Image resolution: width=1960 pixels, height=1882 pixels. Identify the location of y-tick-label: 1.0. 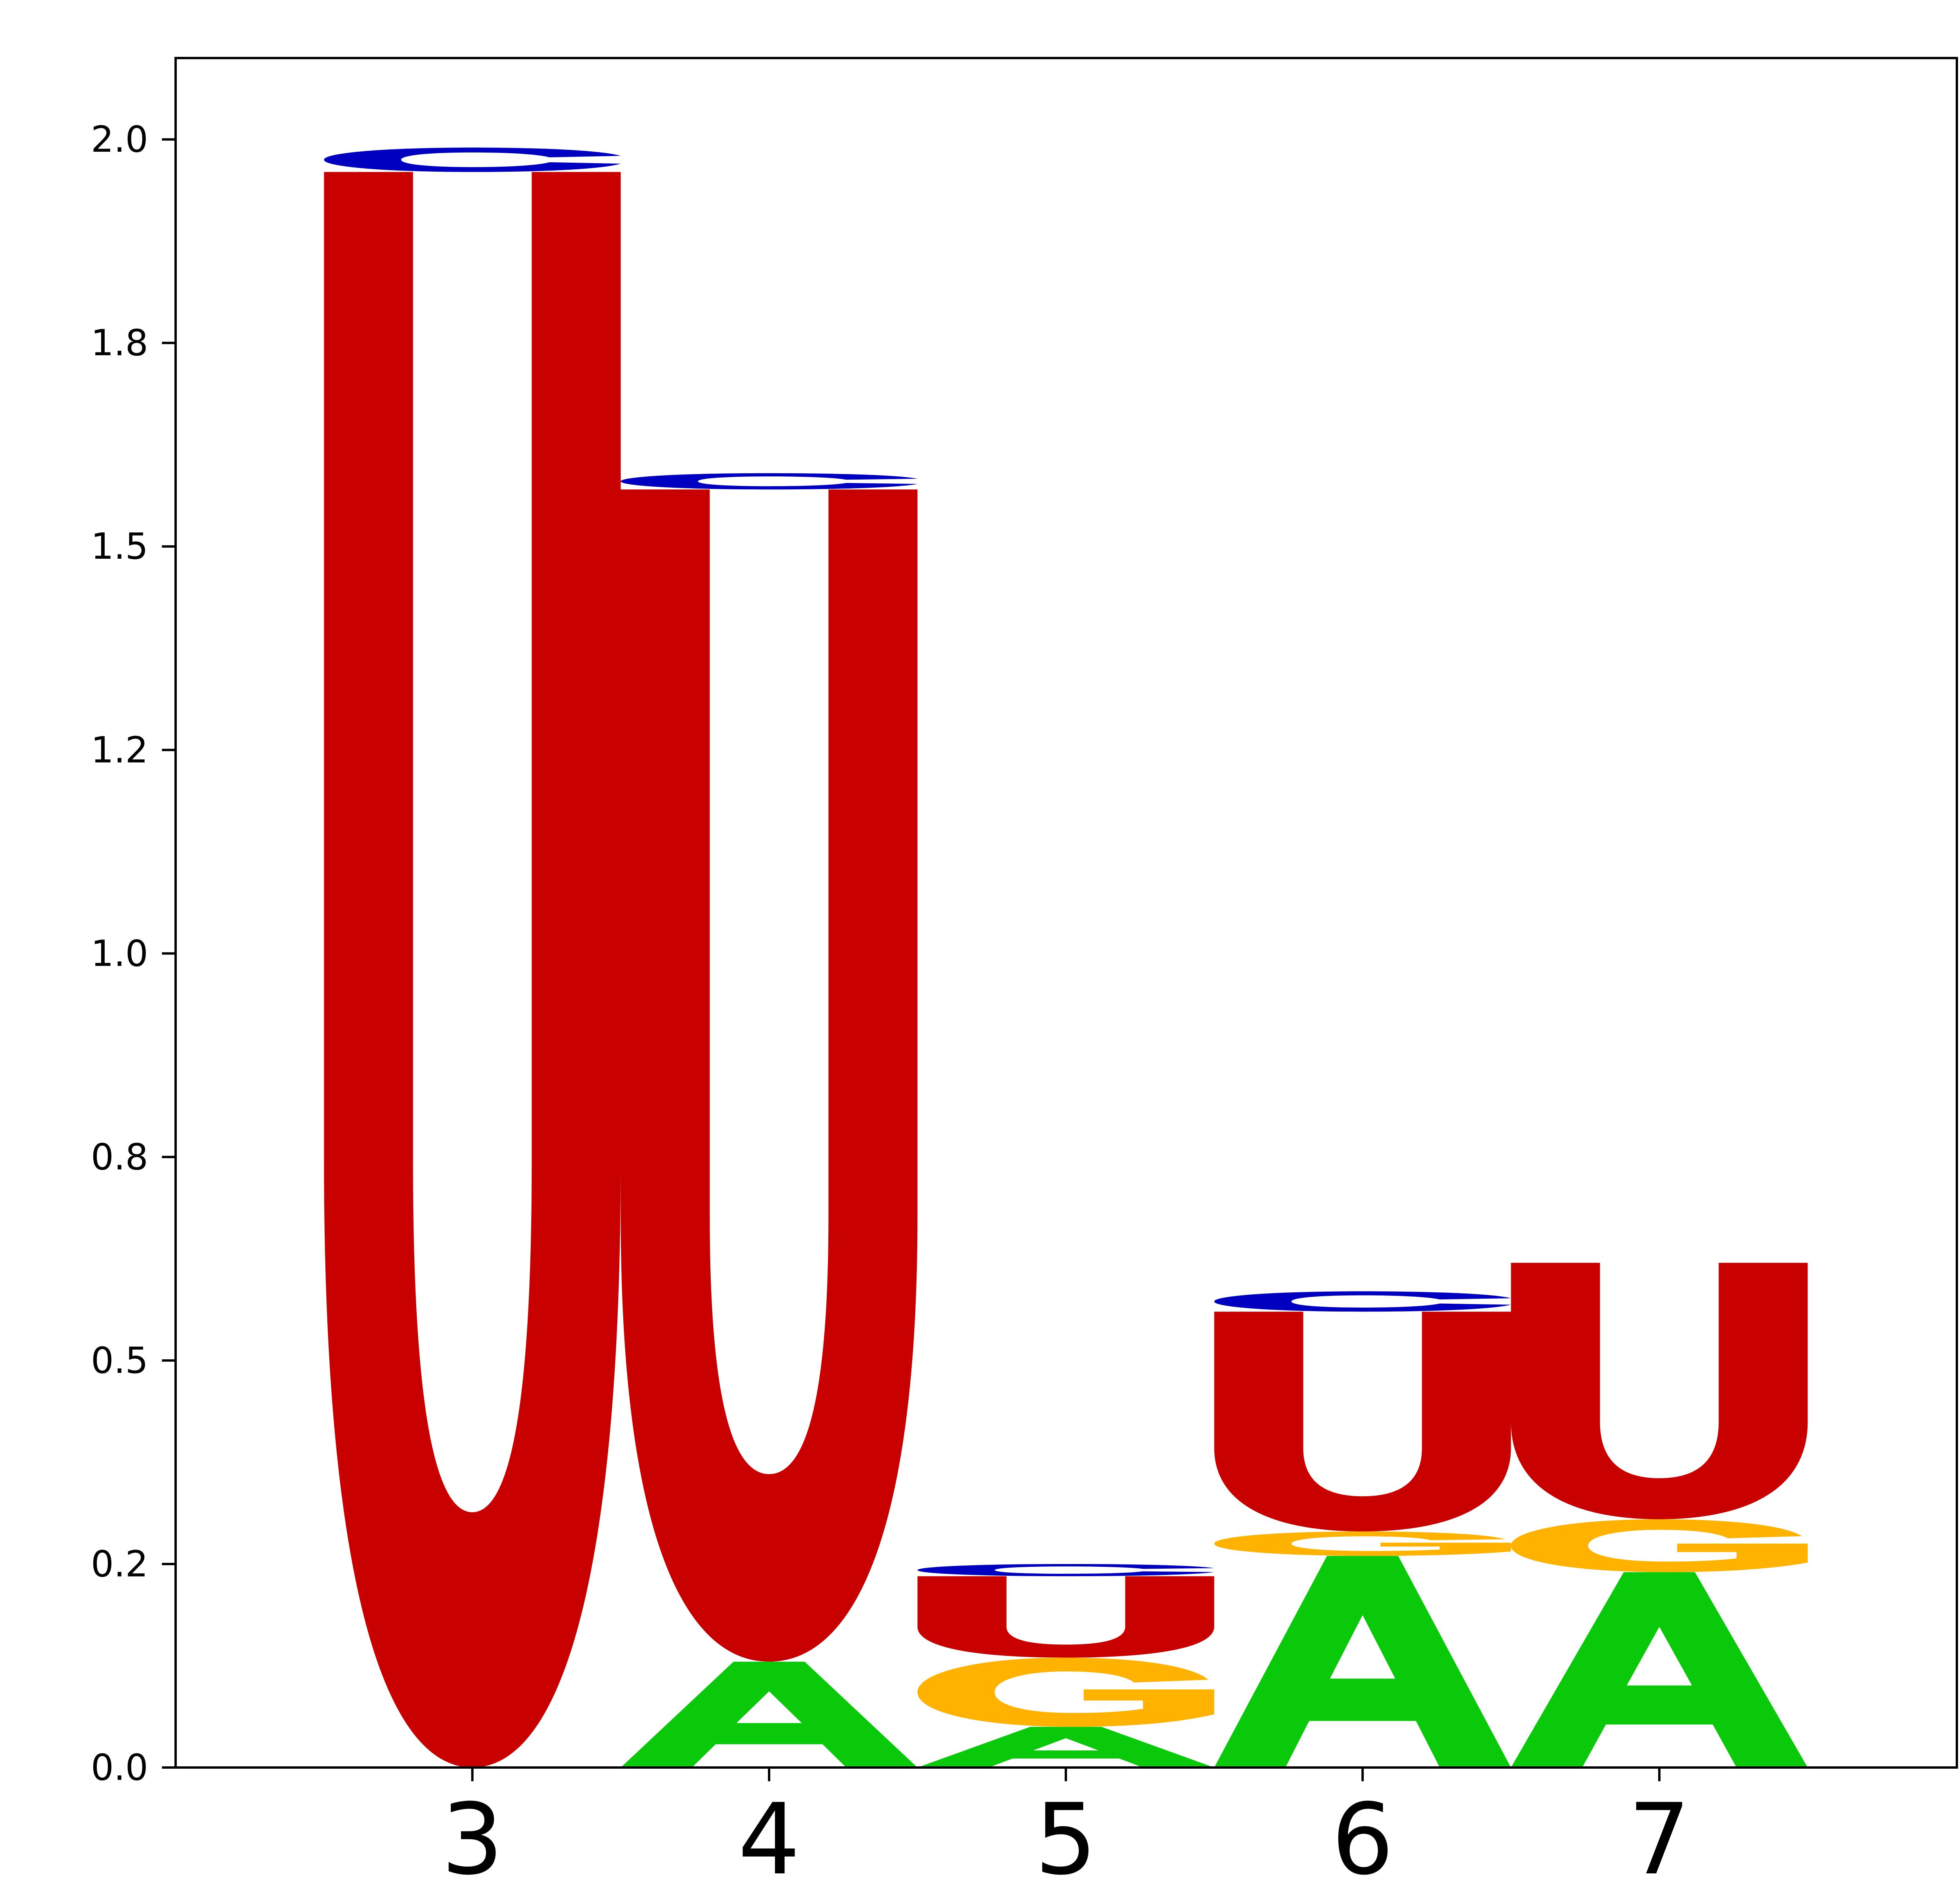
(119, 953).